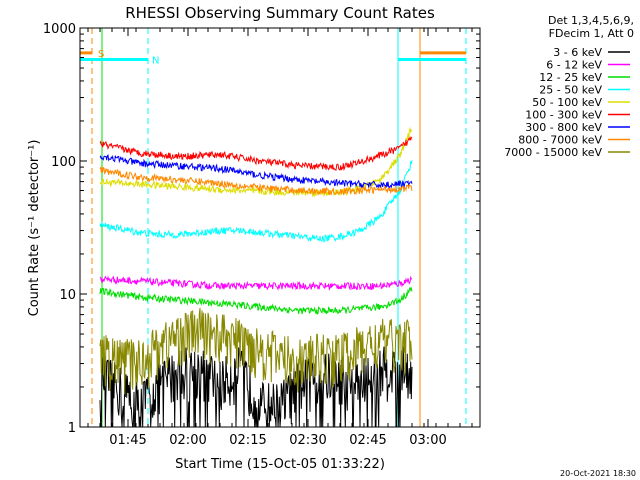  What do you see at coordinates (591, 33) in the screenshot?
I see `legend-header-line-2: FDecim 1, Att 0` at bounding box center [591, 33].